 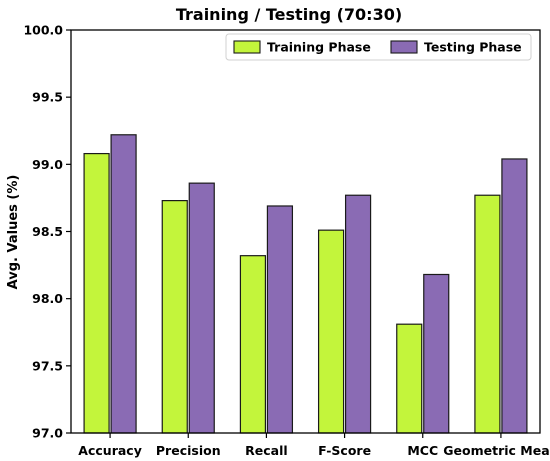 What do you see at coordinates (201, 308) in the screenshot?
I see `testing-bar-precision` at bounding box center [201, 308].